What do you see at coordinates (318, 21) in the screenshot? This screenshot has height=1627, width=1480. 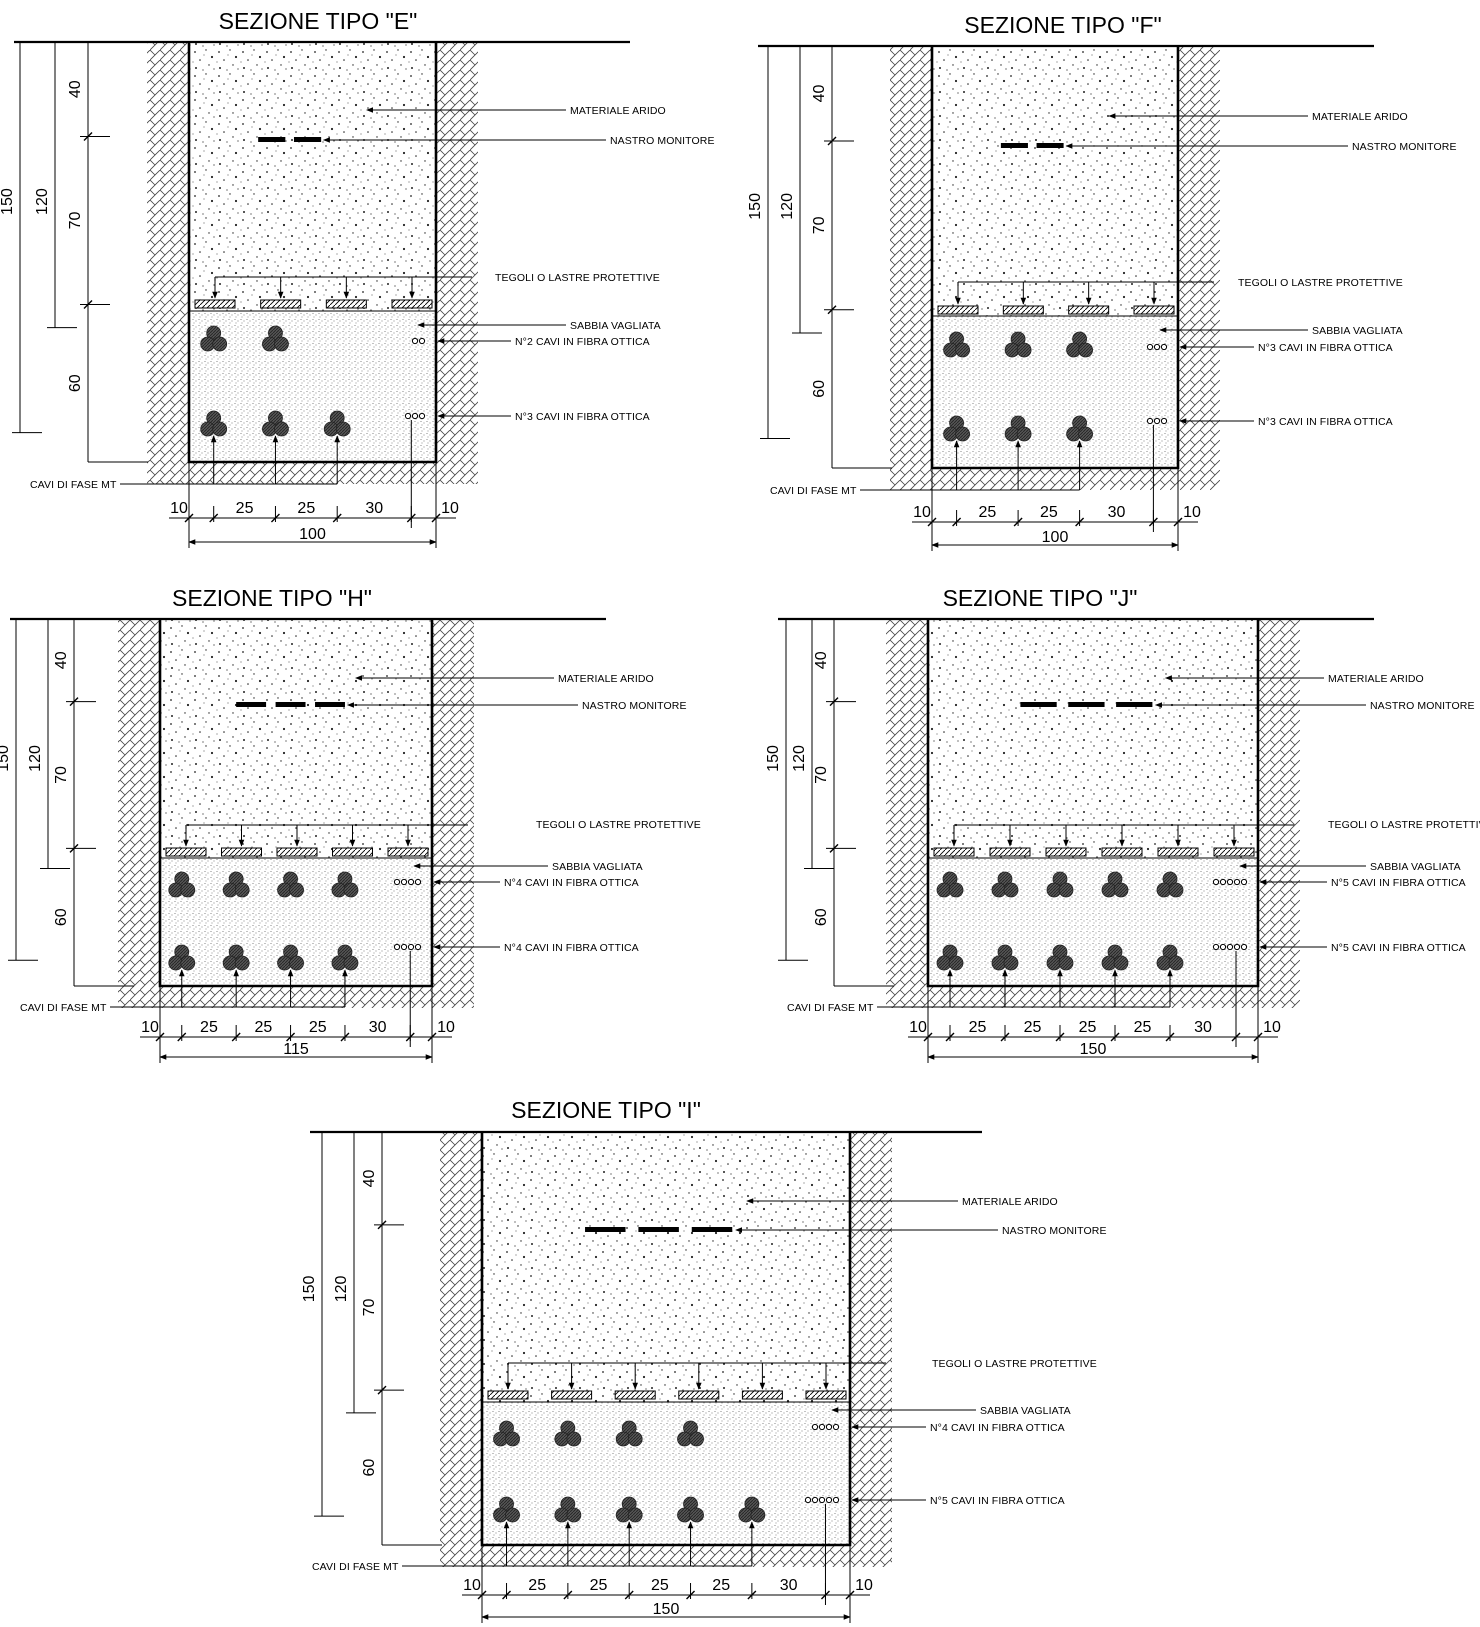 I see `section-title: SEZIONE TIPO "E"` at bounding box center [318, 21].